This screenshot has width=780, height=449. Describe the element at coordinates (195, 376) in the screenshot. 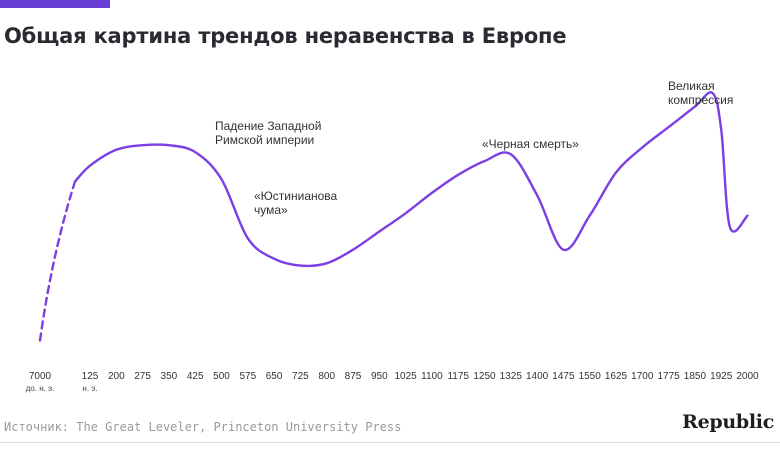

I see `x-tick-label-425: 425` at that location.